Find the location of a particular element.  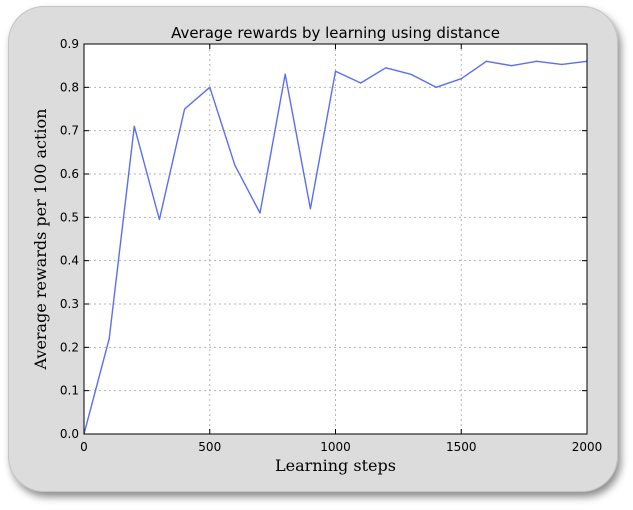

x-tick-label: 500 is located at coordinates (209, 447).